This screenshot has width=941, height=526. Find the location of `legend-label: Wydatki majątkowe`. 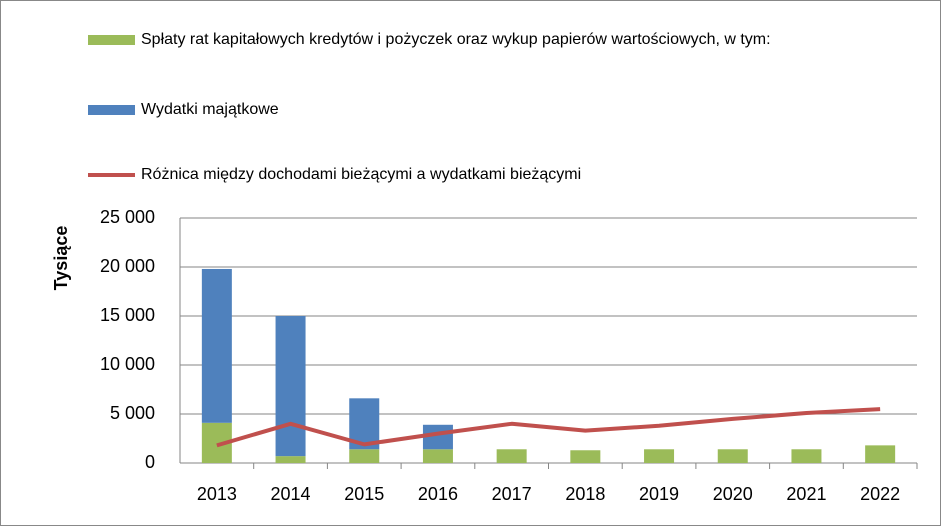

legend-label: Wydatki majątkowe is located at coordinates (210, 109).